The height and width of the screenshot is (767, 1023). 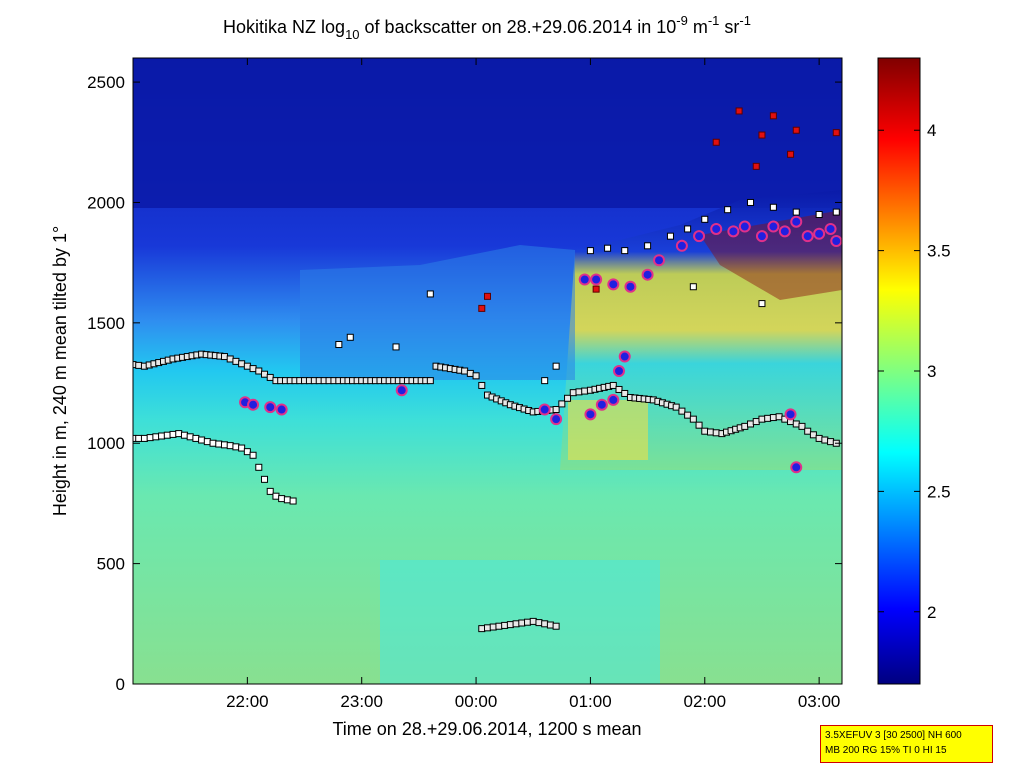 I want to click on y-axis-label: Height in m, 240 m mean tilted by 1°, so click(x=60, y=371).